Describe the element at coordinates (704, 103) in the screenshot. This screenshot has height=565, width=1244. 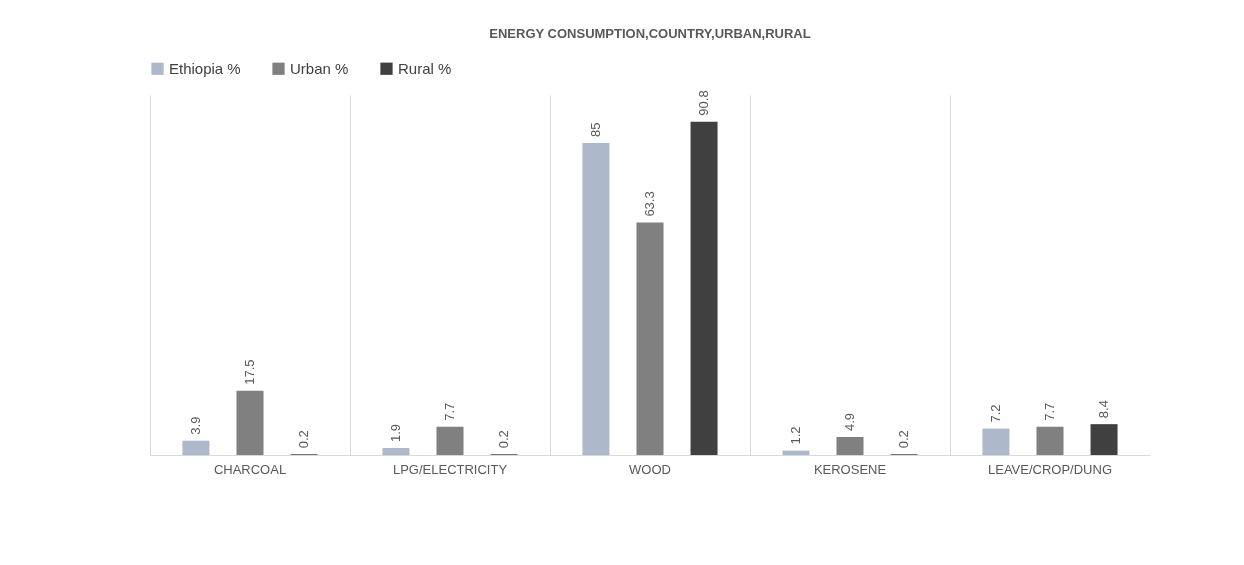
I see `data-label: 90.8` at that location.